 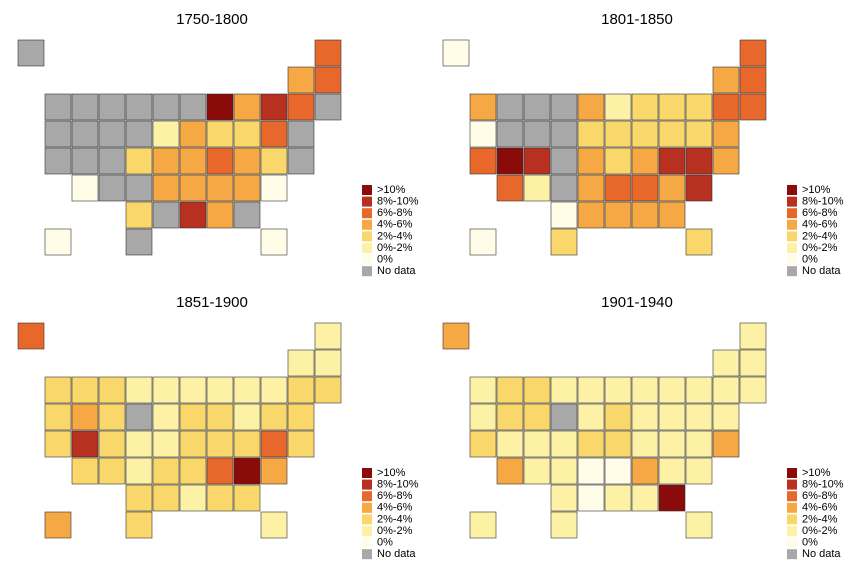 I want to click on legend-label: 8%-10%, so click(x=398, y=202).